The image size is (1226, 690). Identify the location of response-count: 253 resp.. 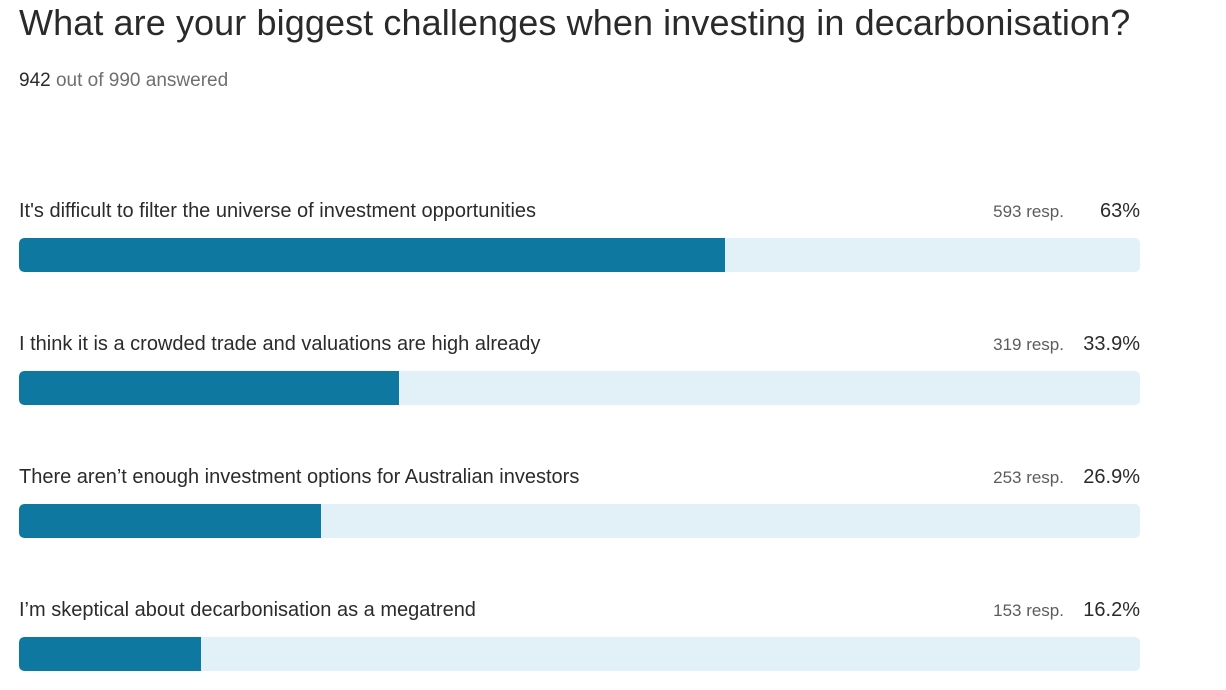
(1028, 477).